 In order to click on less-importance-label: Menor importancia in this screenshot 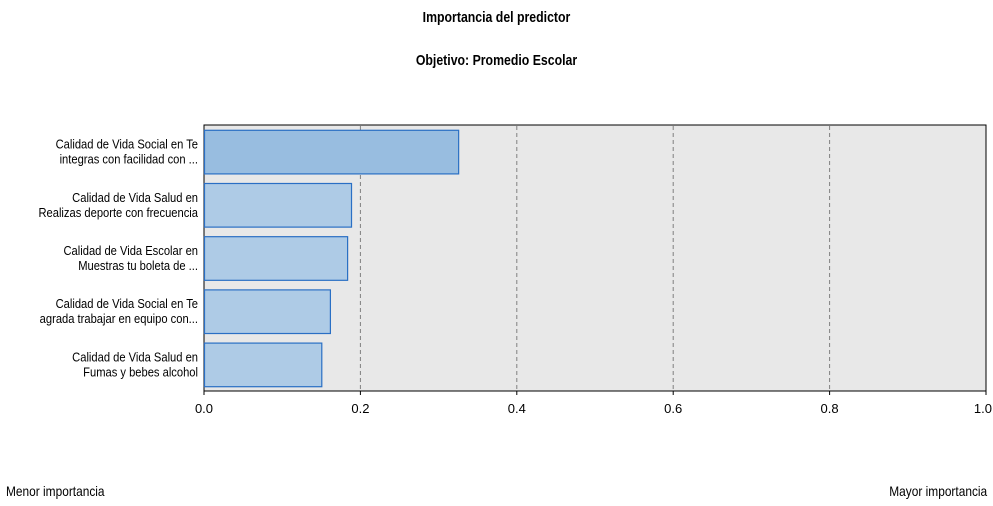, I will do `click(55, 491)`.